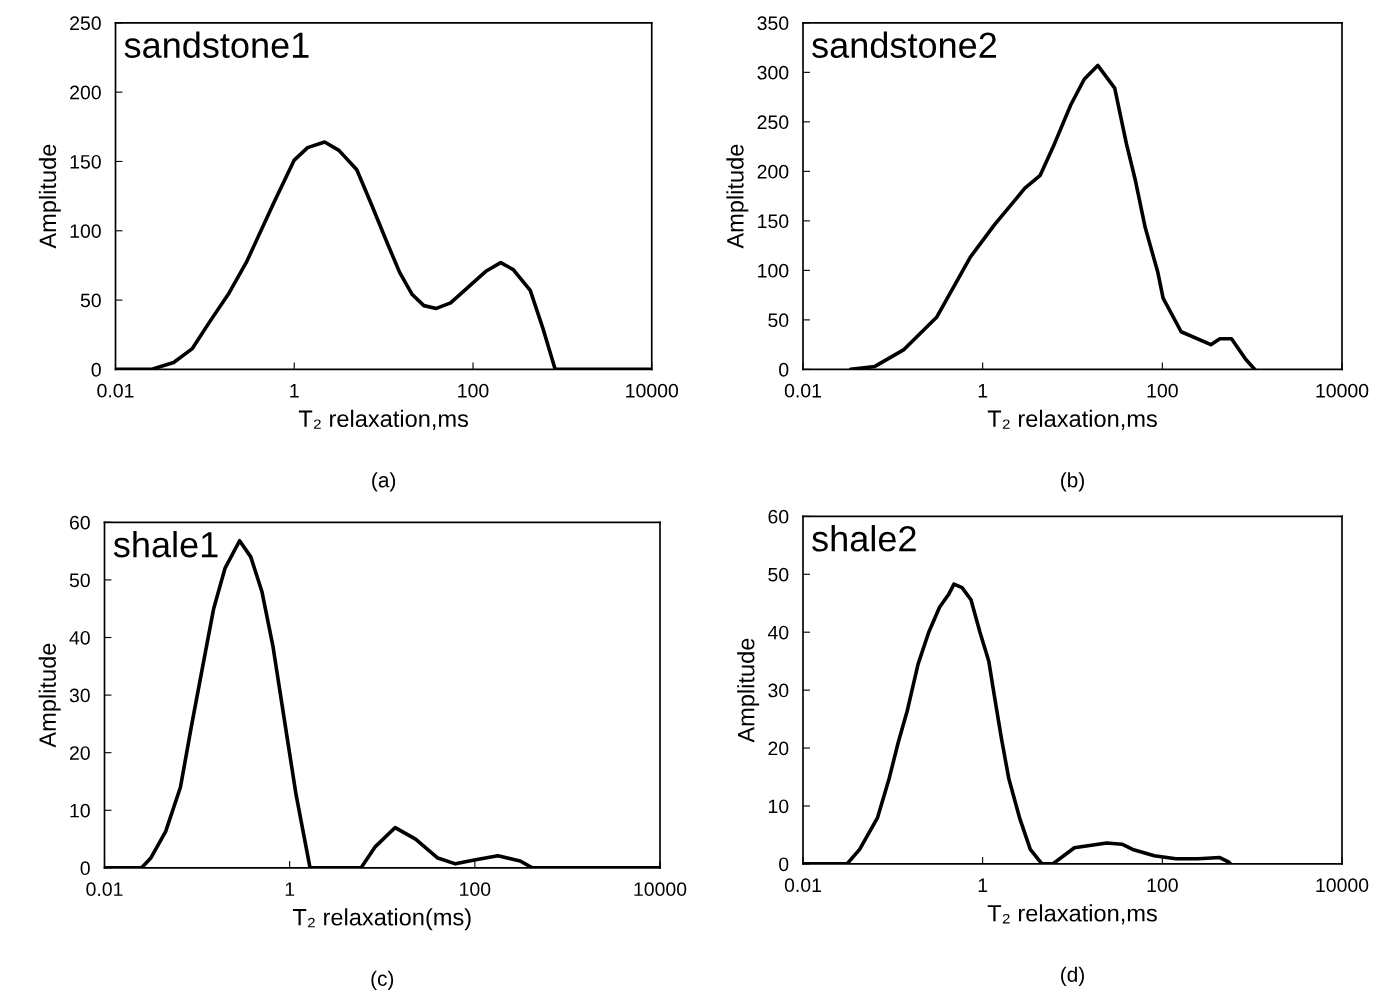 The height and width of the screenshot is (993, 1375). Describe the element at coordinates (773, 72) in the screenshot. I see `y-tick-label: 300` at that location.